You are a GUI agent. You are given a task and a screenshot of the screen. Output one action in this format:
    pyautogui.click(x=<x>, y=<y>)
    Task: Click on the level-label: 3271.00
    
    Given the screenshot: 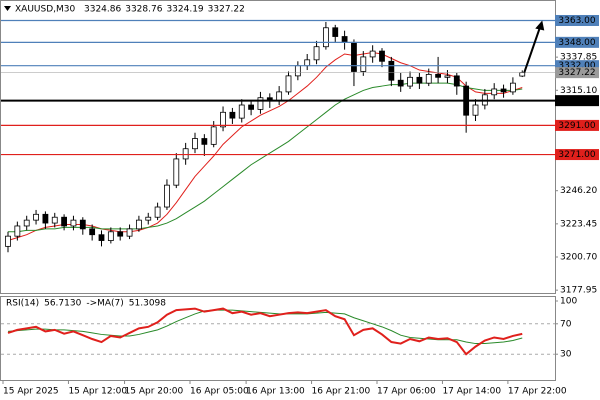 What is the action you would take?
    pyautogui.click(x=576, y=155)
    